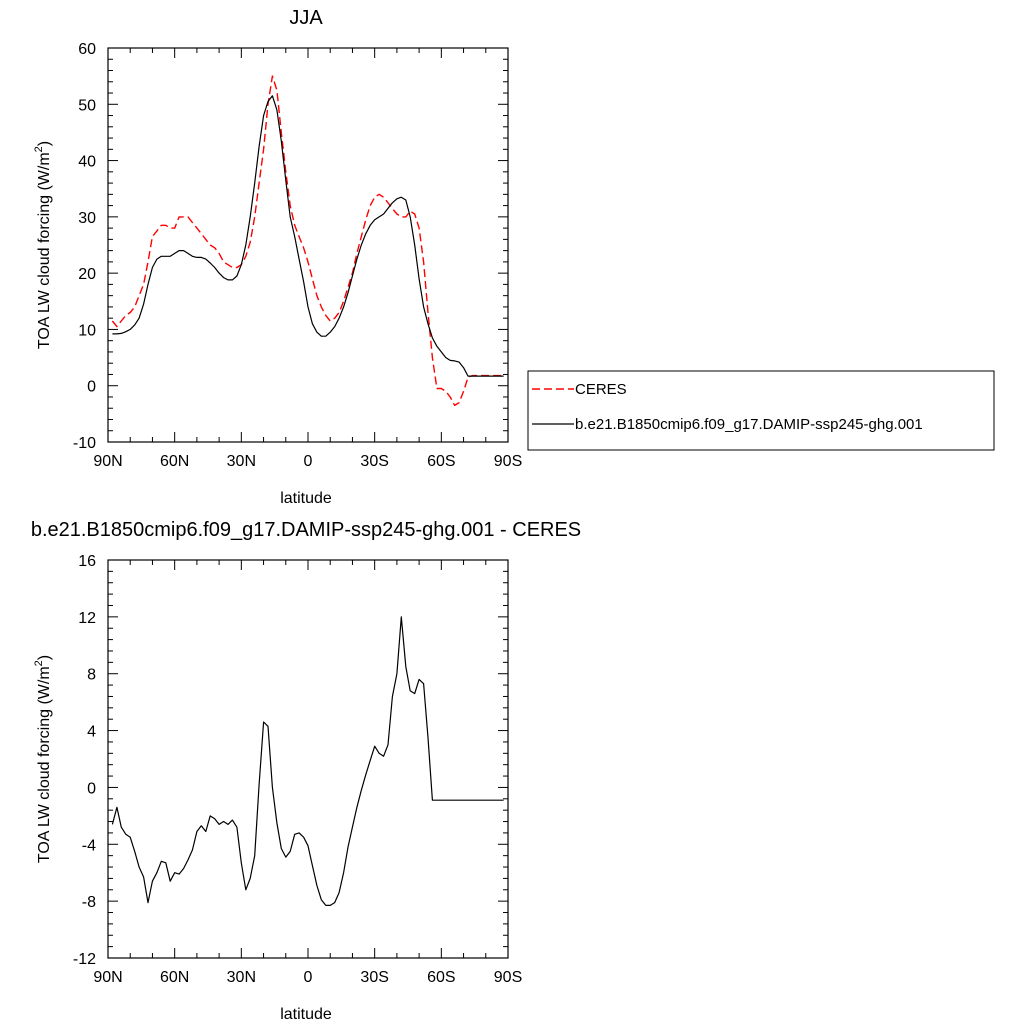 This screenshot has height=1024, width=1024. Describe the element at coordinates (87, 618) in the screenshot. I see `y-tick-label: 12` at that location.